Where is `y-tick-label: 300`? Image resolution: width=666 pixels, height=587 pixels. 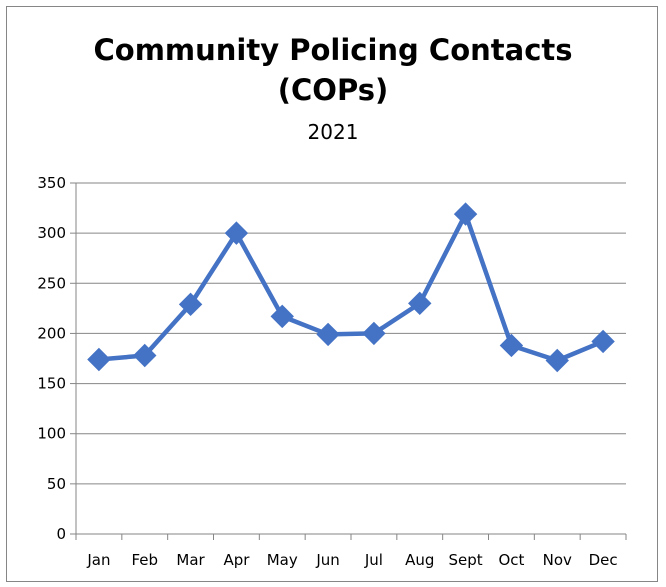
y-tick-label: 300 is located at coordinates (51, 233).